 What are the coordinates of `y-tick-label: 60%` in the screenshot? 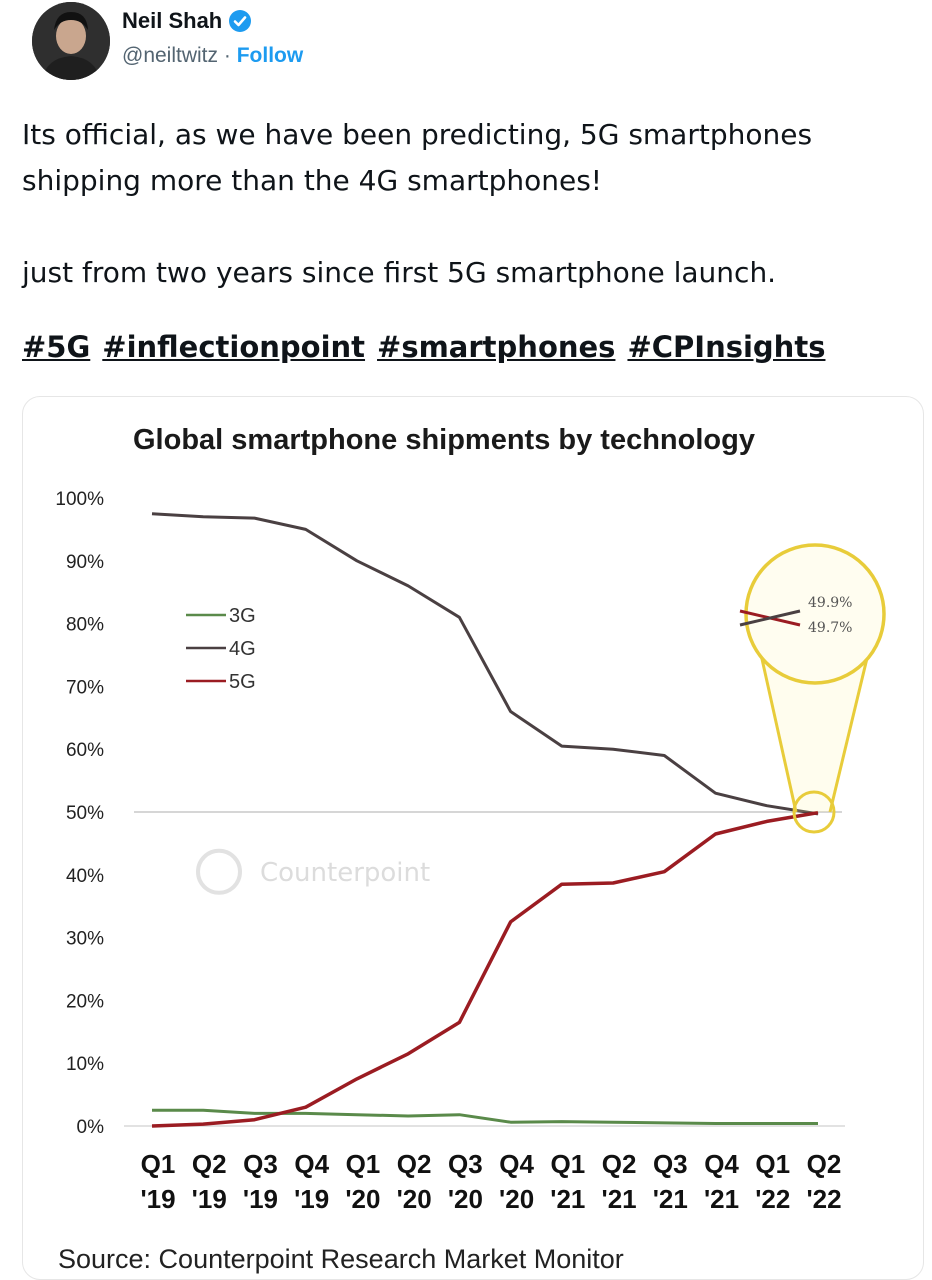 It's located at (85, 750).